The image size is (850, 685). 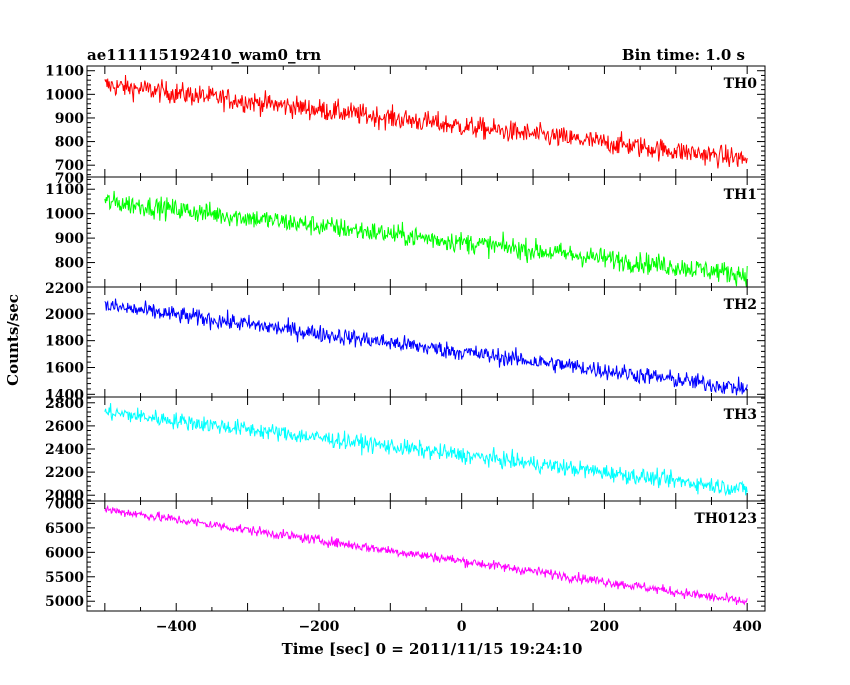 What do you see at coordinates (64, 529) in the screenshot?
I see `y-tick-label: 6500` at bounding box center [64, 529].